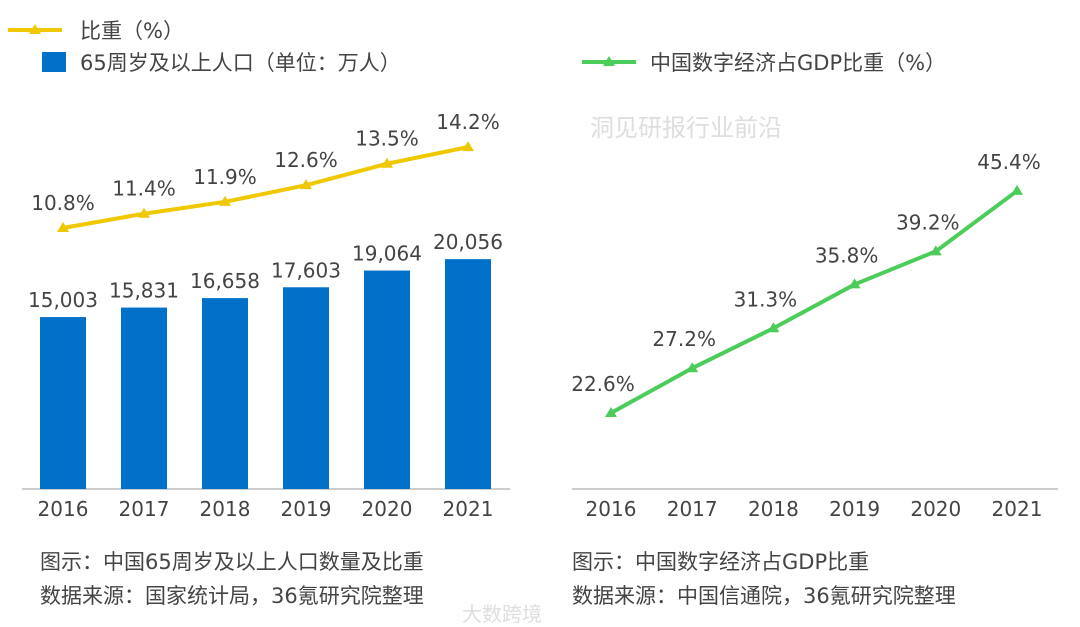 The width and height of the screenshot is (1080, 627). What do you see at coordinates (684, 339) in the screenshot?
I see `digital-label-2017: 27.2%` at bounding box center [684, 339].